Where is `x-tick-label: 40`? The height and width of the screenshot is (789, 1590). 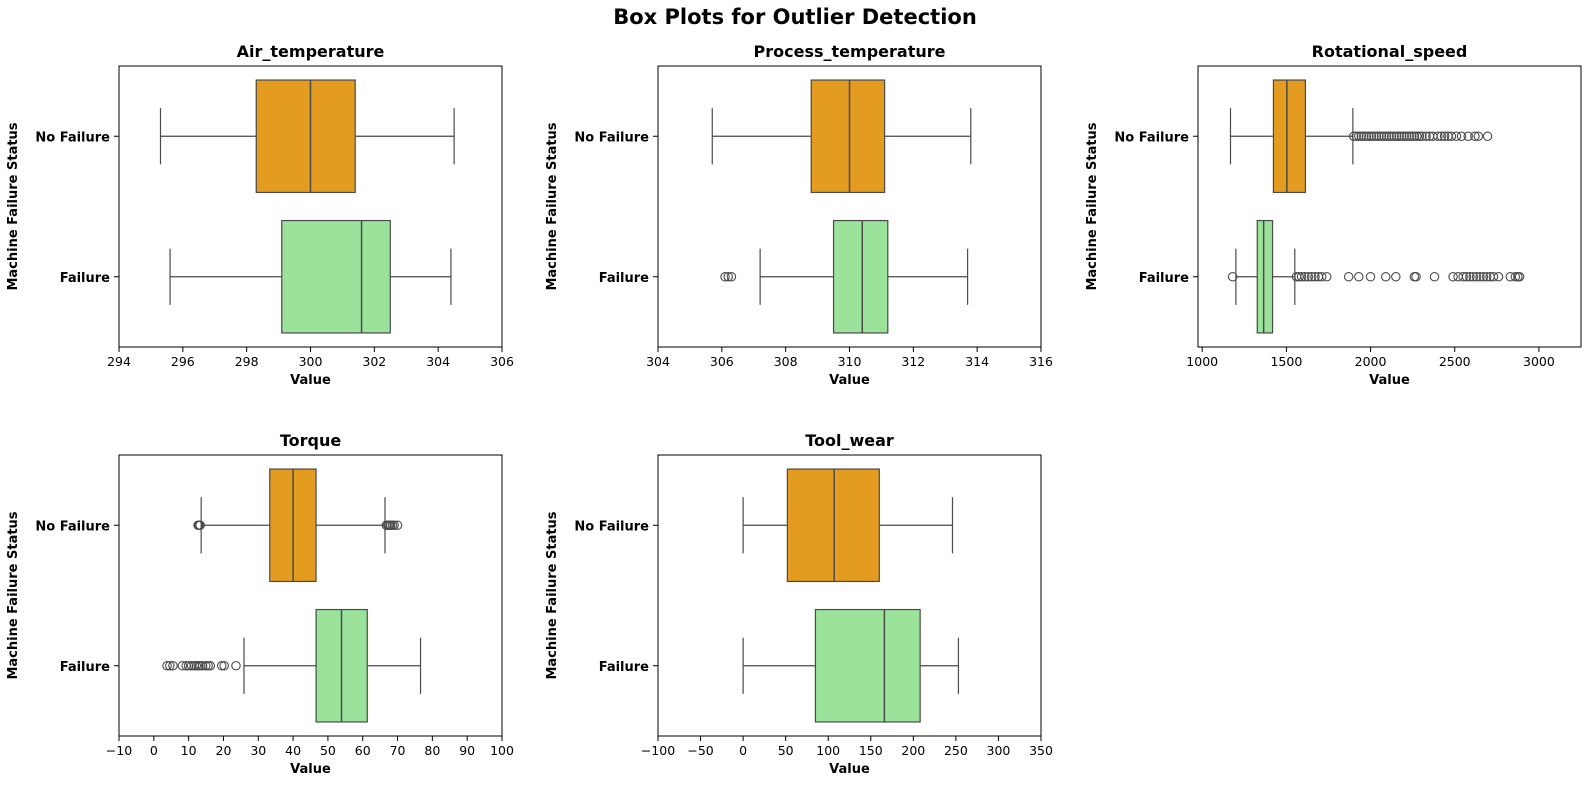
x-tick-label: 40 is located at coordinates (293, 750).